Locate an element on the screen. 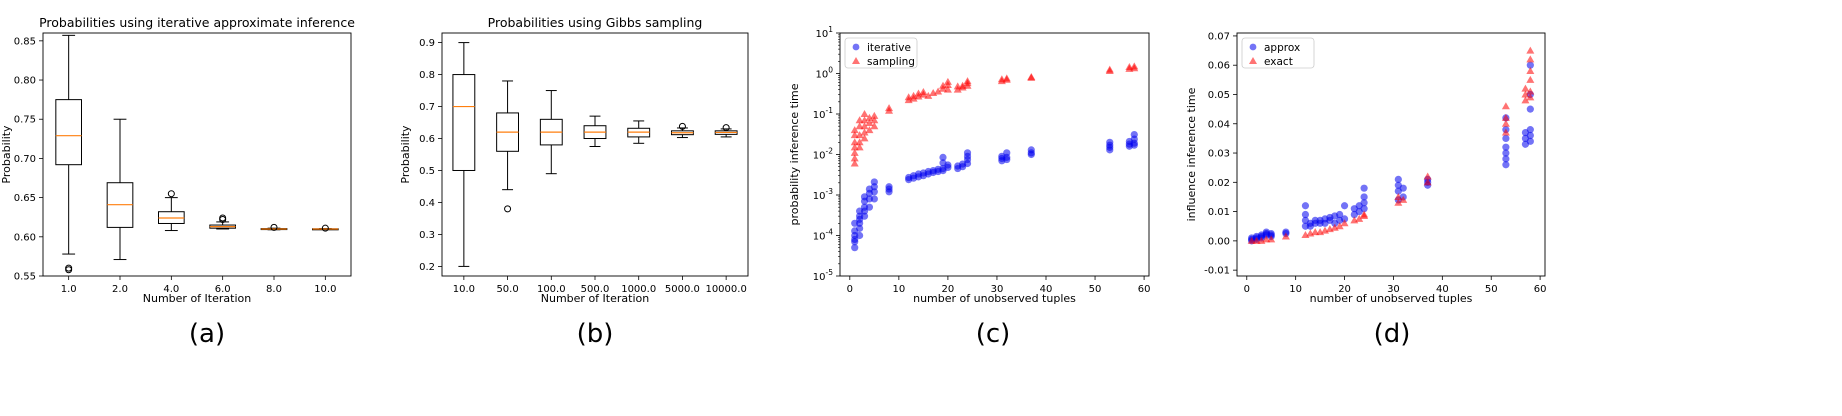  series-exact is located at coordinates (1391, 145).